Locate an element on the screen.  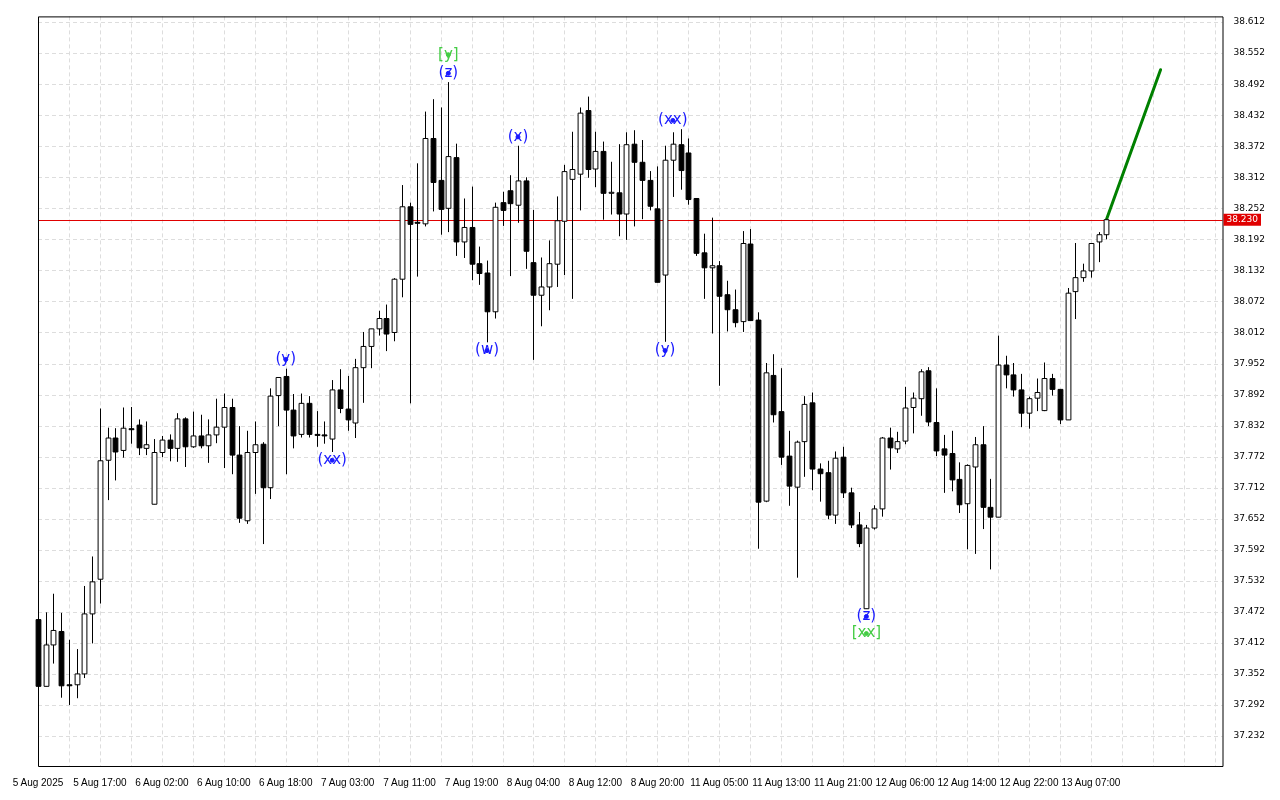
x-tick-label: 6 Aug 02:00 is located at coordinates (162, 782).